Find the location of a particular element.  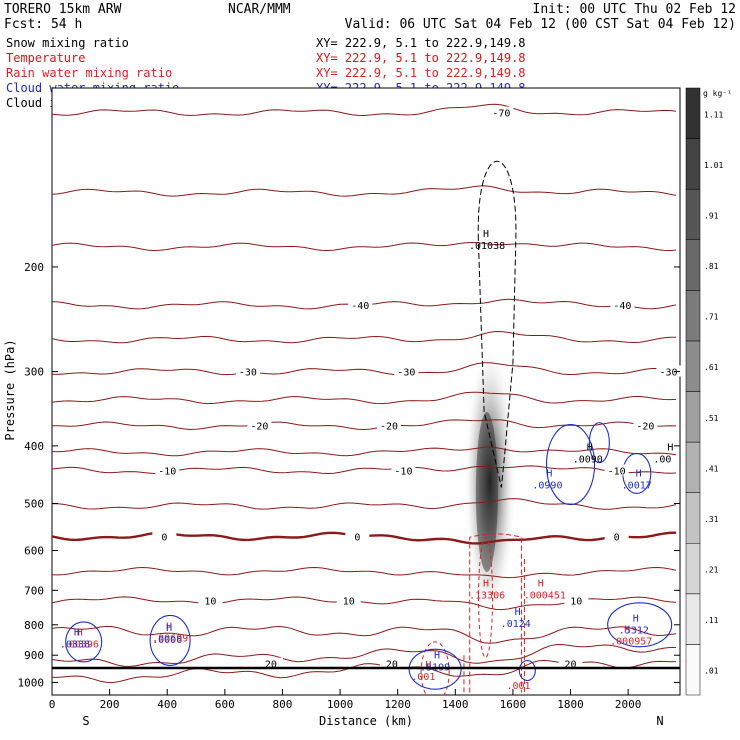

snow-shading is located at coordinates (489, 481).